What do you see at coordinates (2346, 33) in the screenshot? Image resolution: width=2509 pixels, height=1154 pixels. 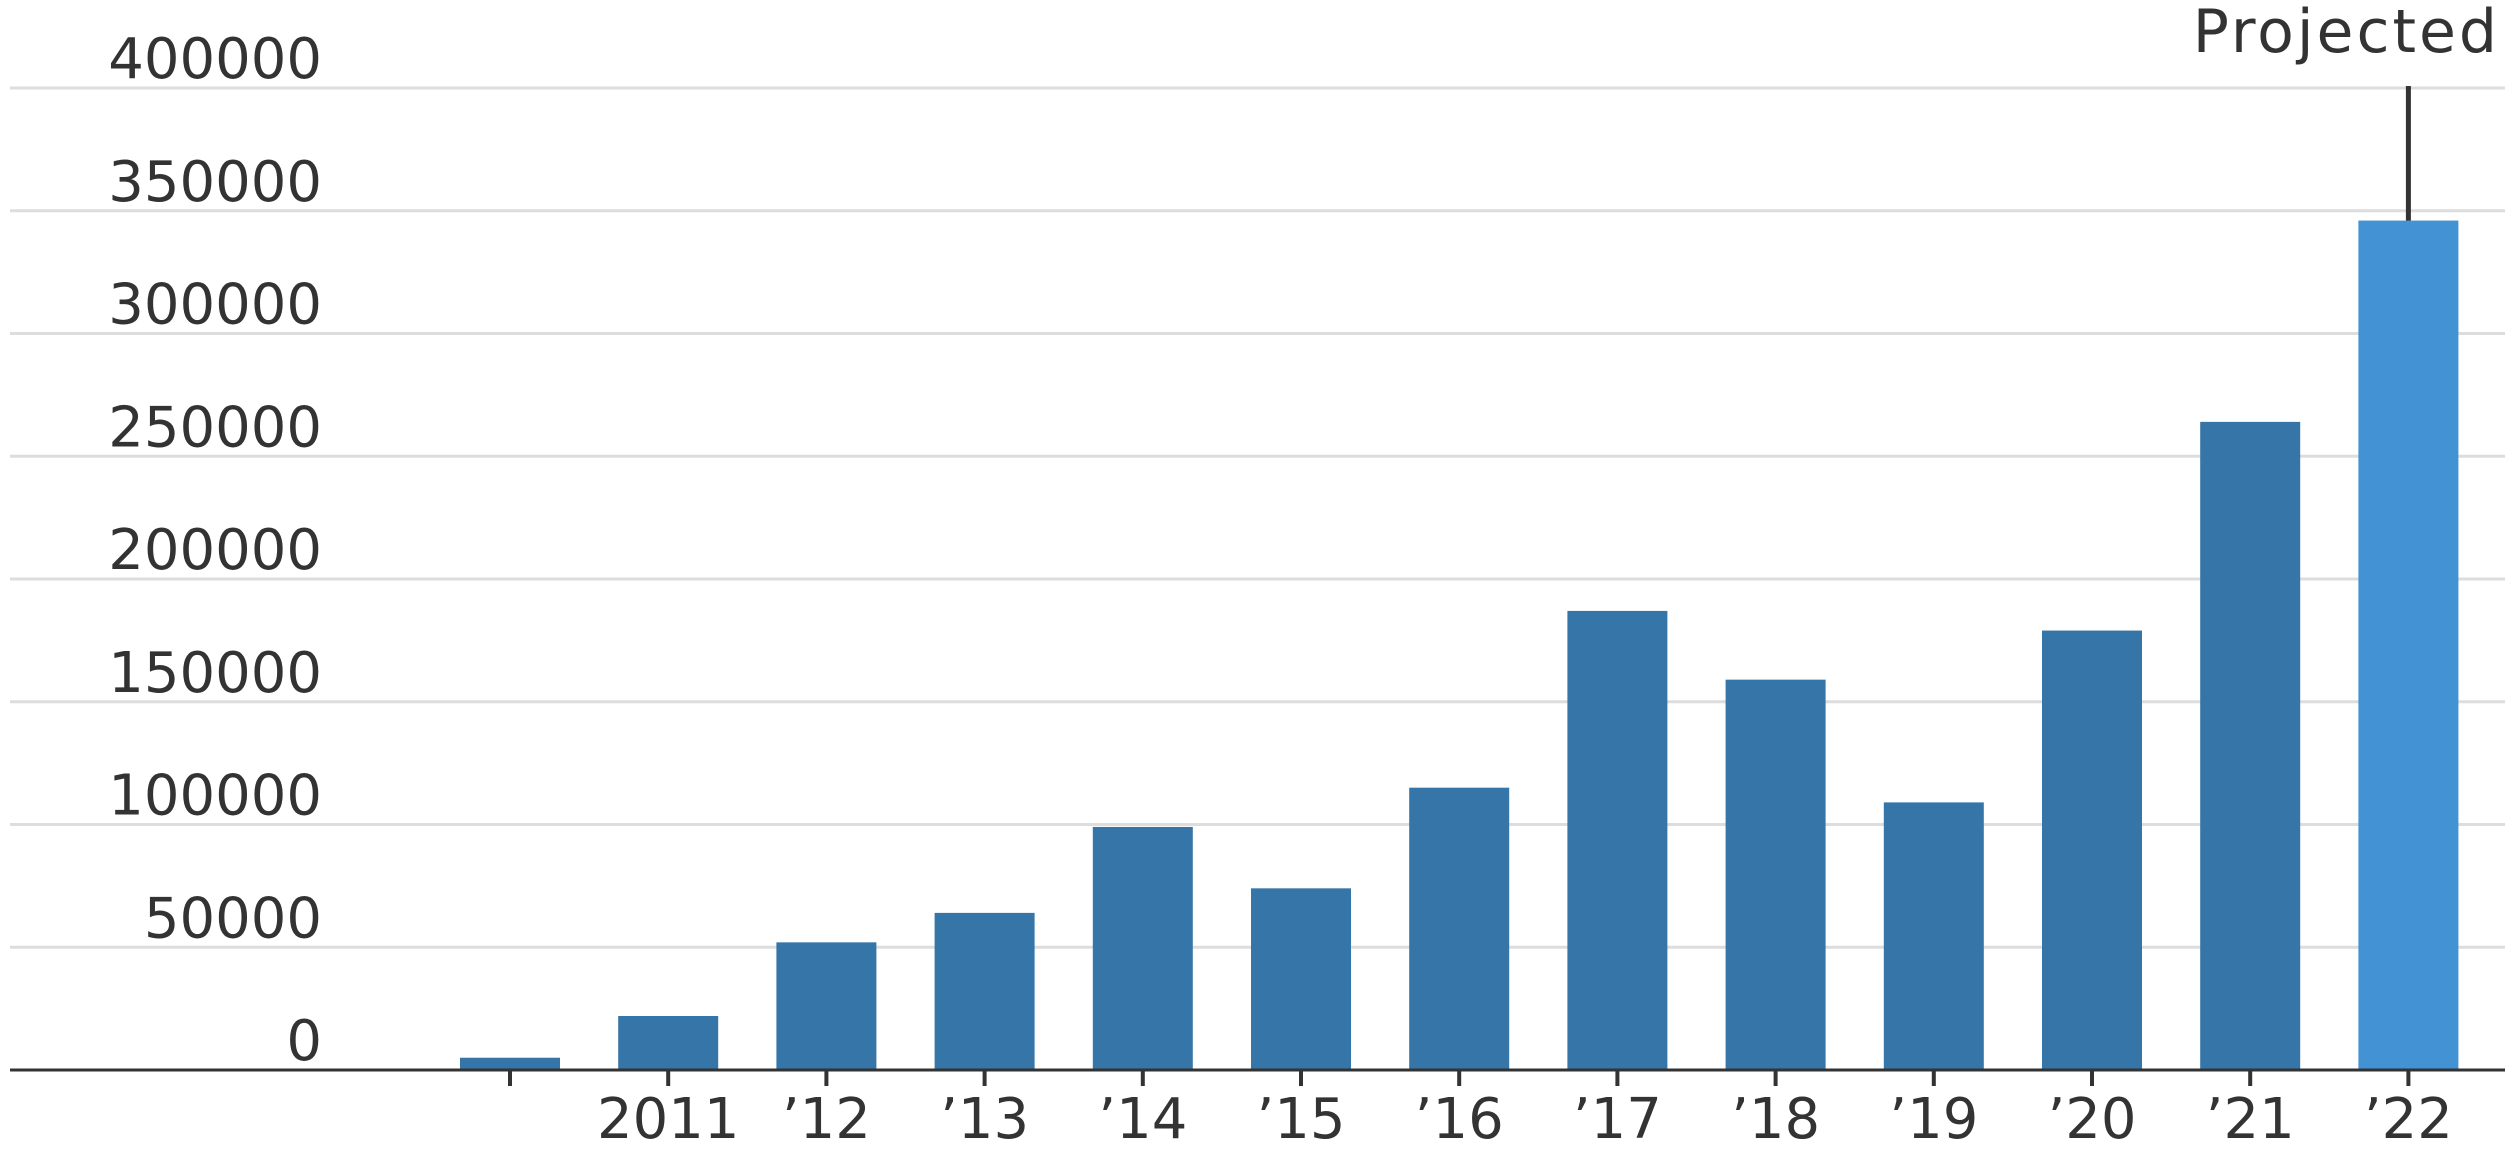 I see `annotation-label: Projected` at bounding box center [2346, 33].